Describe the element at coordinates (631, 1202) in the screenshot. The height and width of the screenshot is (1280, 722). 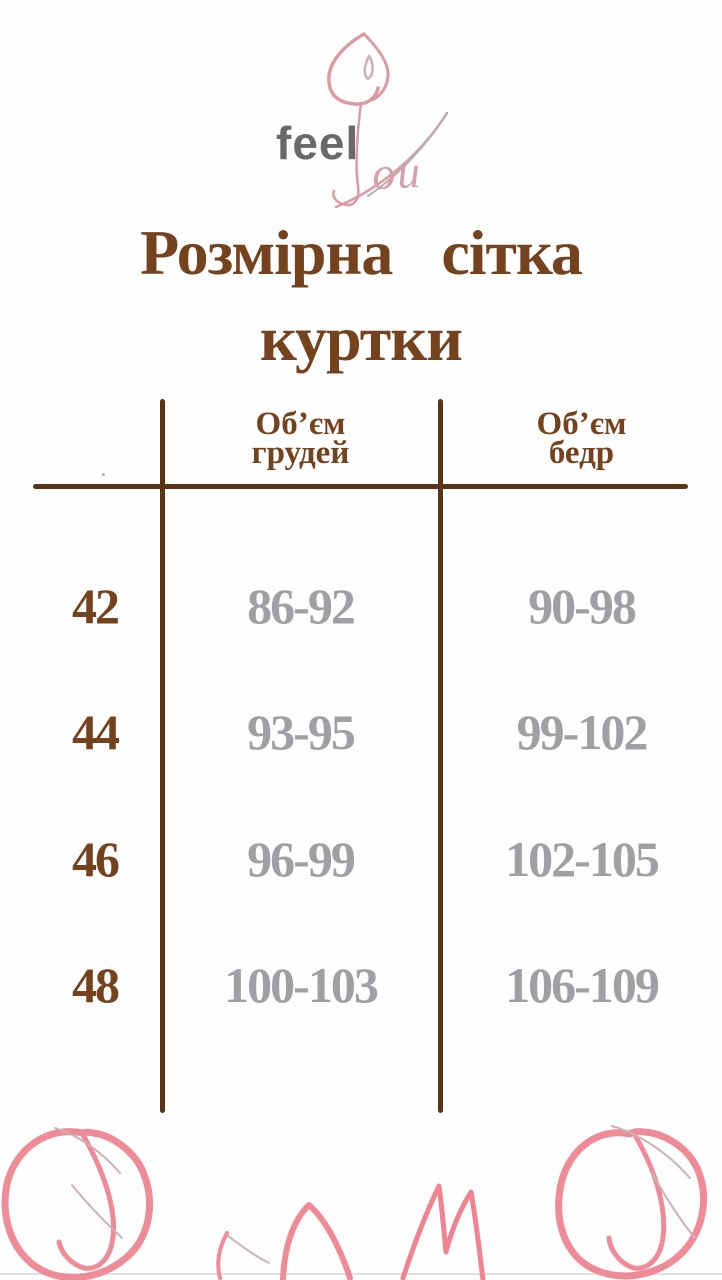
I see `tulip-decoration-right-icon` at that location.